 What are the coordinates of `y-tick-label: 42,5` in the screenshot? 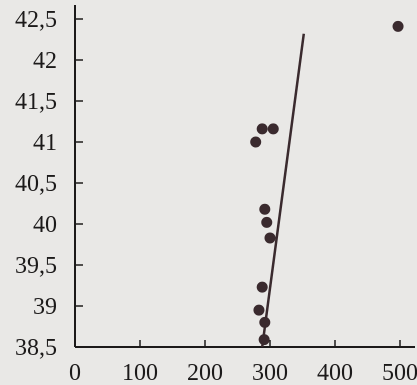 It's located at (36, 20).